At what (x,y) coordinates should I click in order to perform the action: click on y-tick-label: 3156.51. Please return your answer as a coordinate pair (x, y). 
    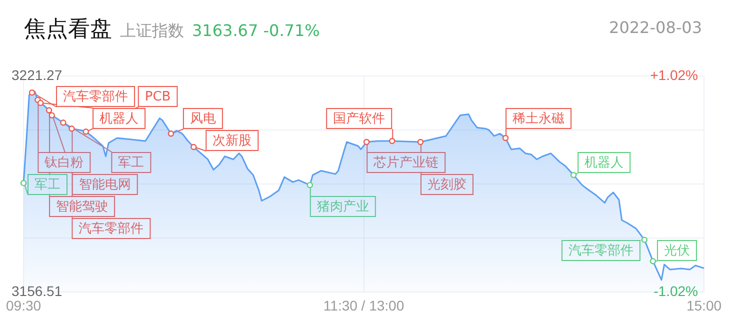
    Looking at the image, I should click on (37, 291).